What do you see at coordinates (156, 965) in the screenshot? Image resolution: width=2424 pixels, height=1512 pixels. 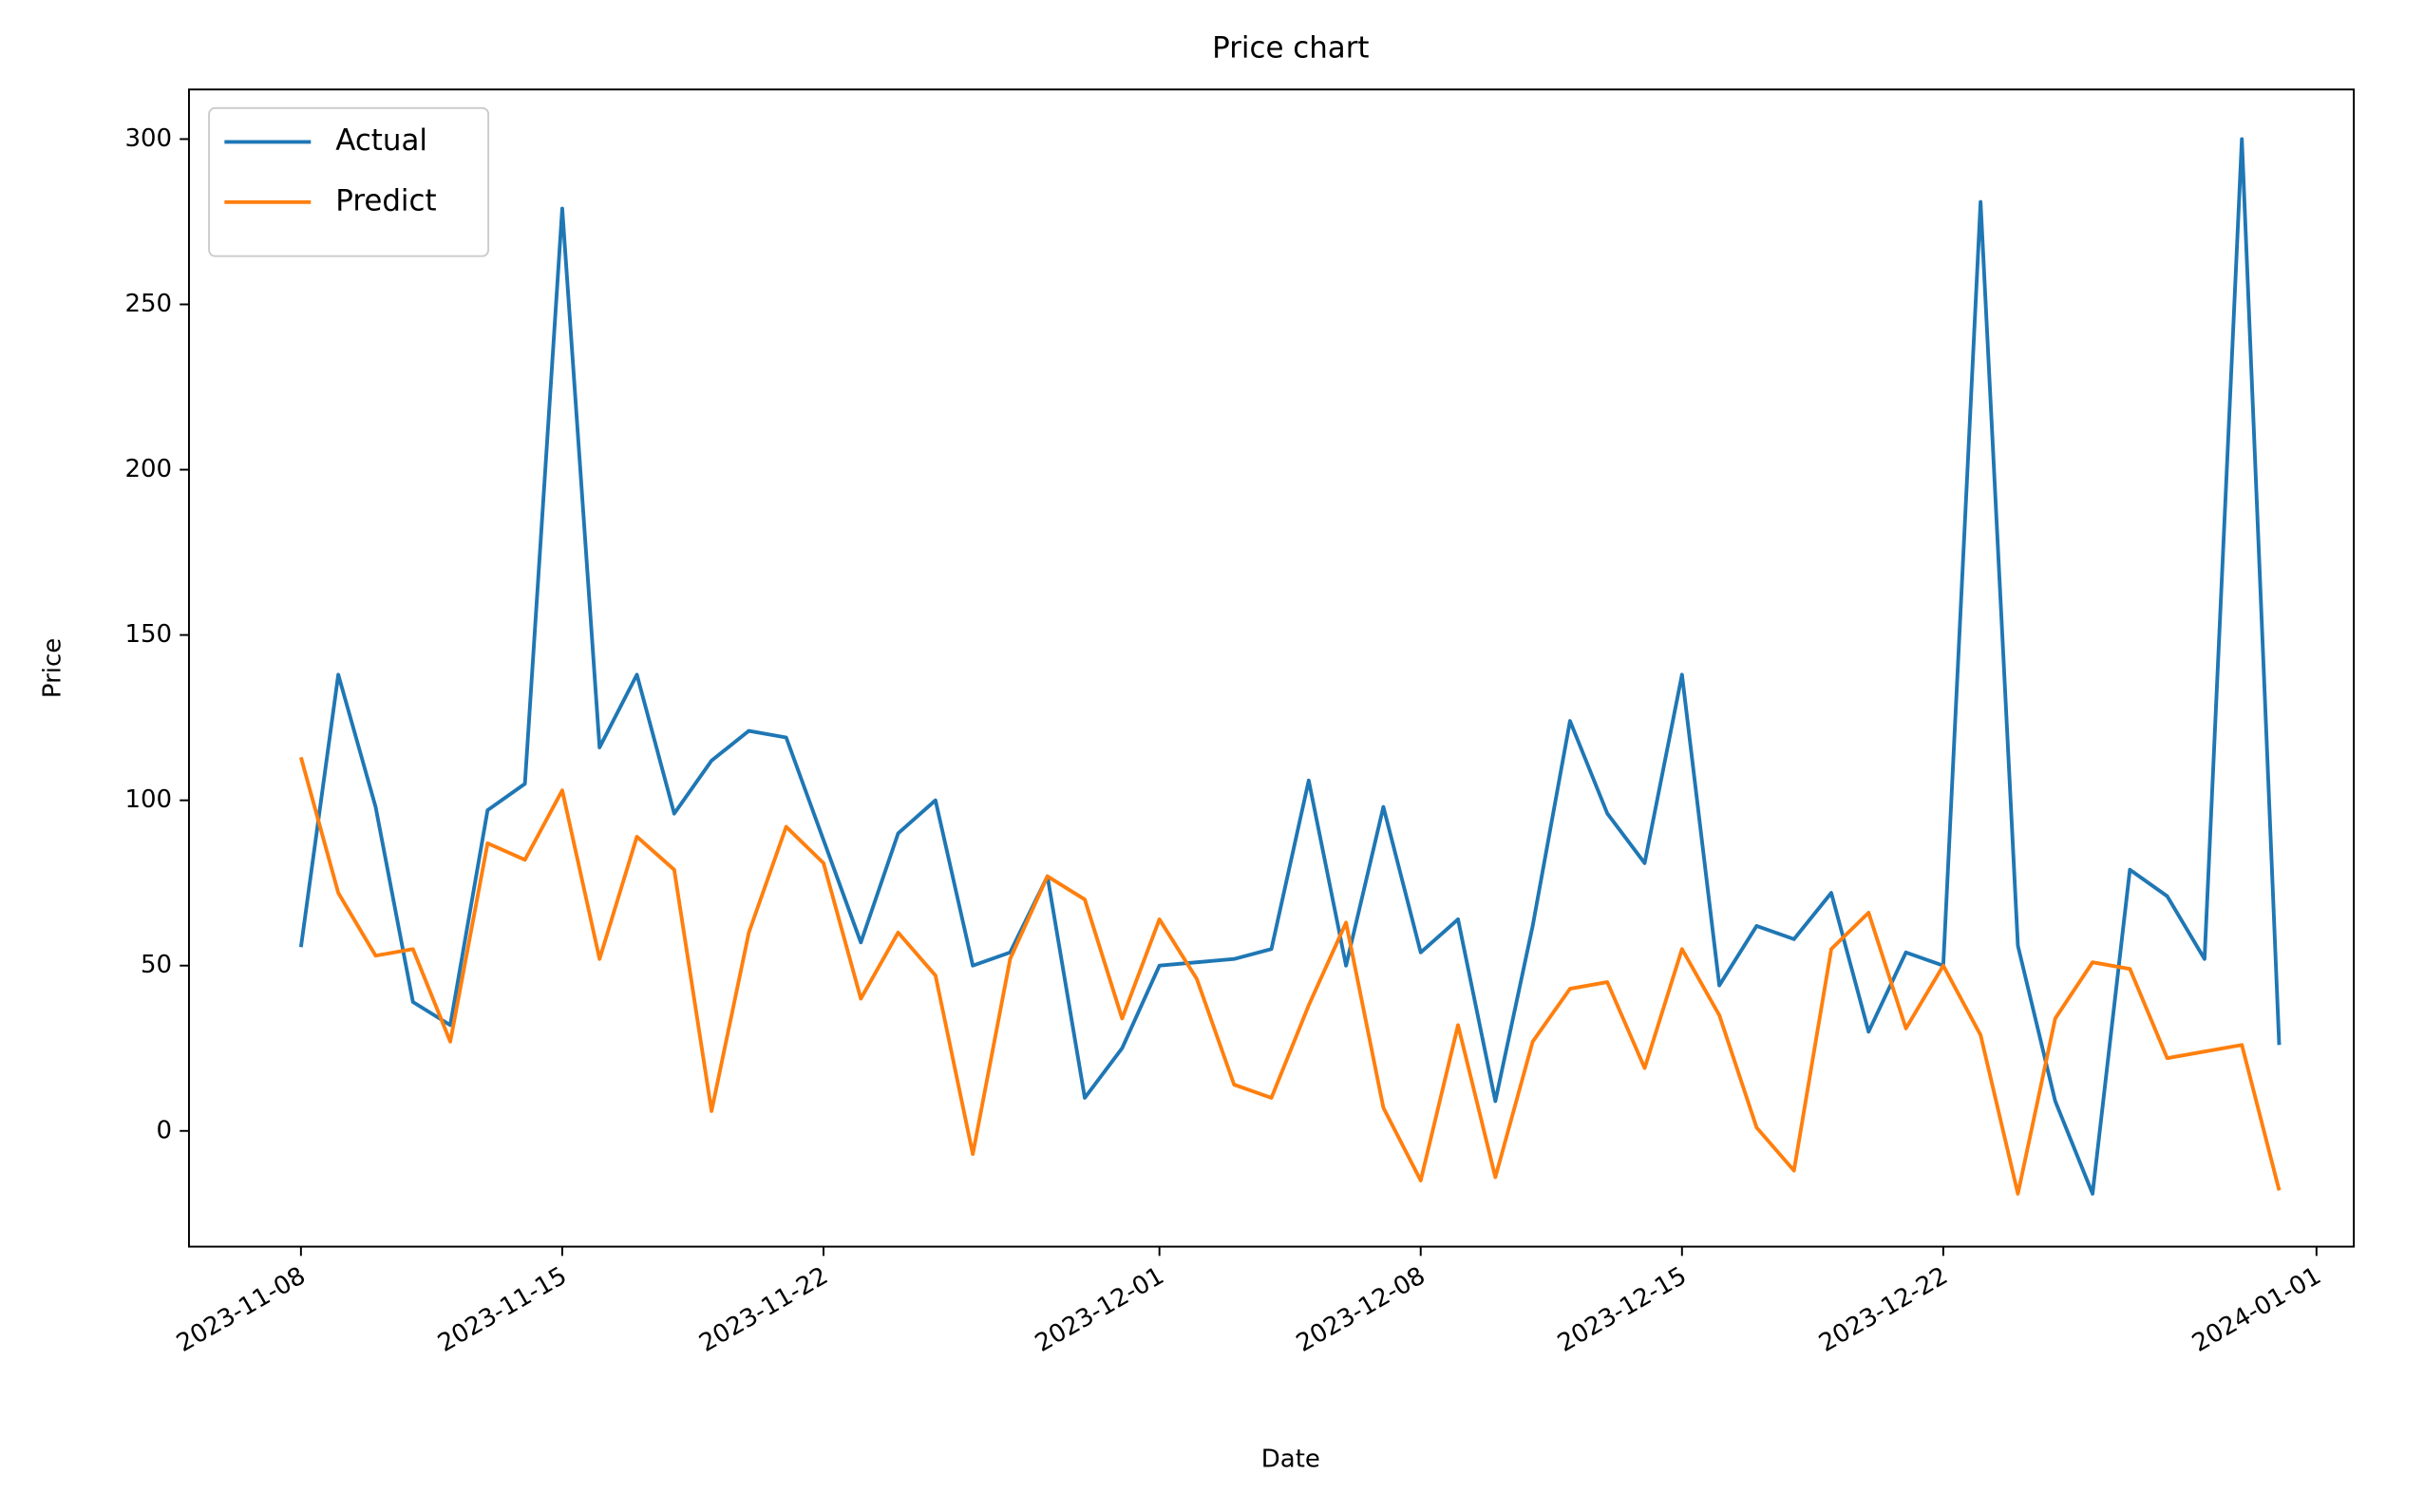 I see `y-tick-label: 50` at bounding box center [156, 965].